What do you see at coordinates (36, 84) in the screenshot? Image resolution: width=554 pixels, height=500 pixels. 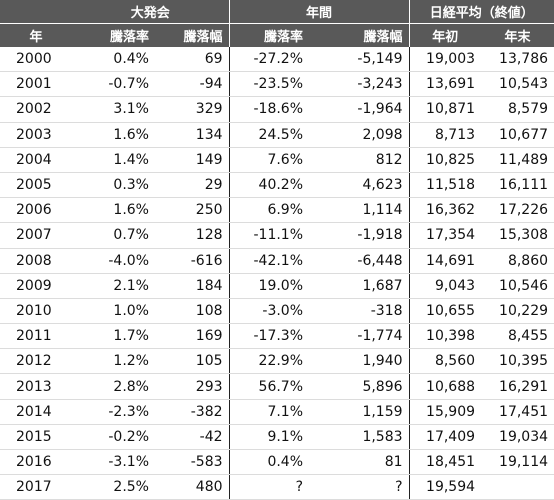 I see `cell-year: 2001` at bounding box center [36, 84].